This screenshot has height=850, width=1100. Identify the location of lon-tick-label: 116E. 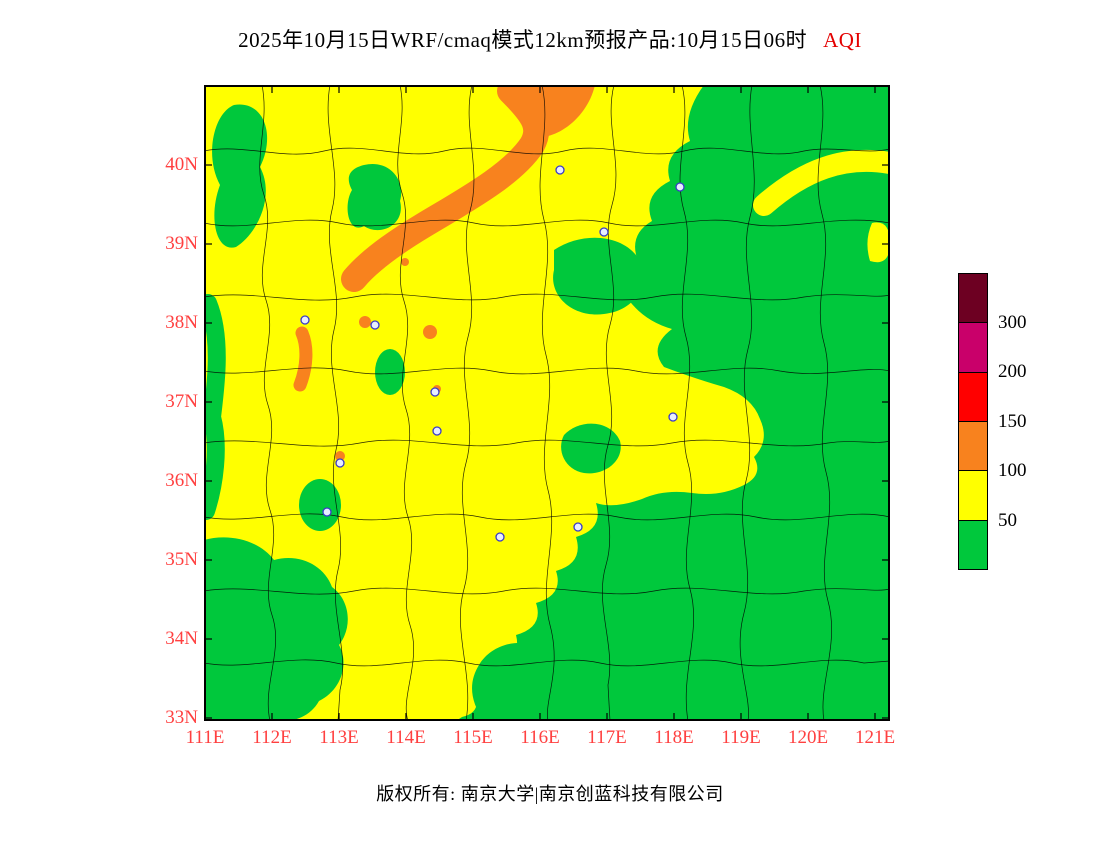
(540, 737).